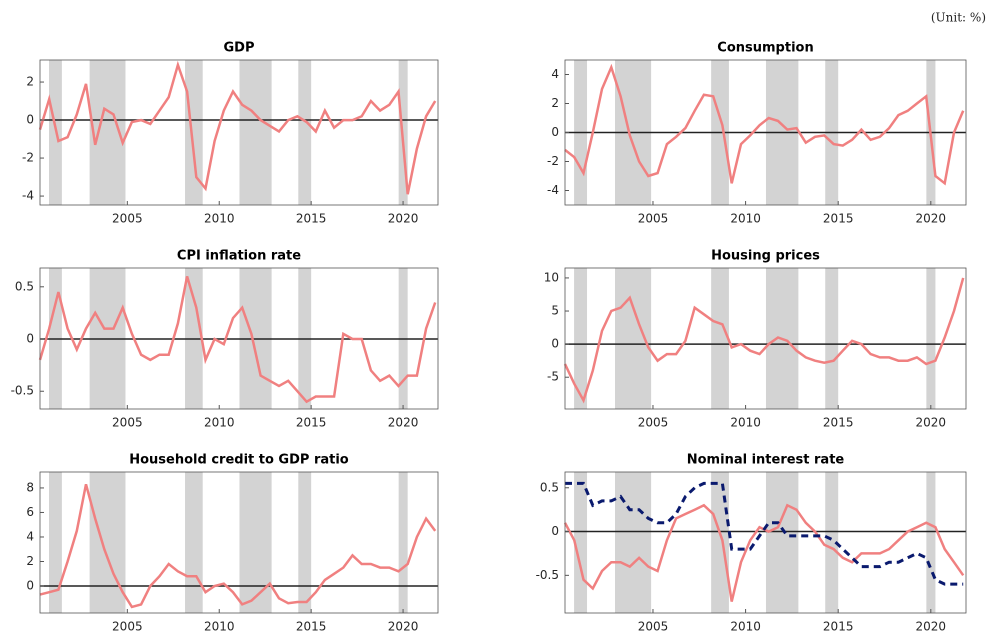 This screenshot has width=997, height=640. Describe the element at coordinates (239, 460) in the screenshot. I see `panel-title: Household credit to GDP ratio` at that location.